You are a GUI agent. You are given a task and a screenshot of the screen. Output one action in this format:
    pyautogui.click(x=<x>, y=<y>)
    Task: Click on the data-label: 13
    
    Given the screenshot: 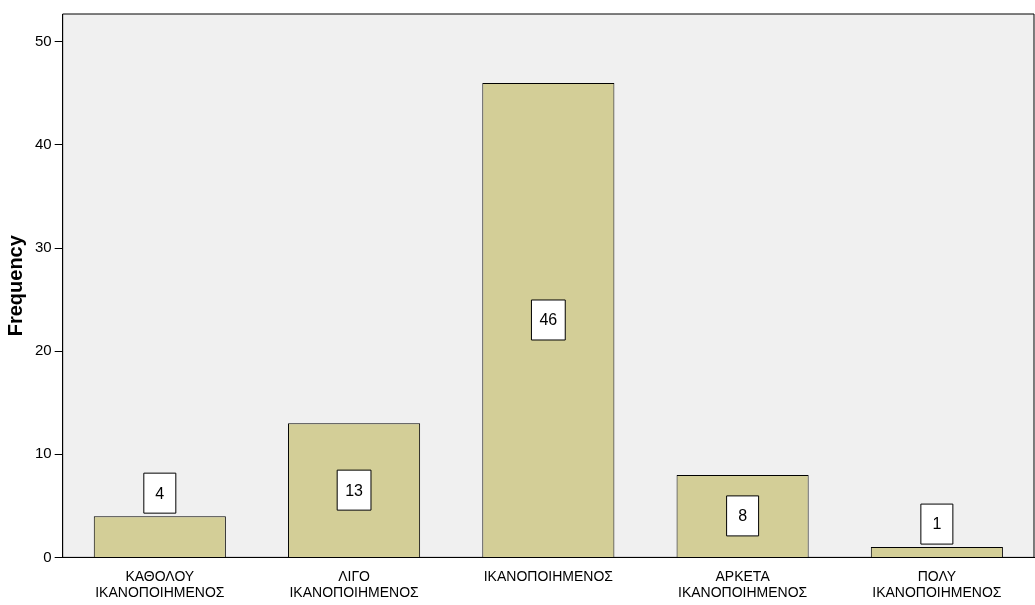 What is the action you would take?
    pyautogui.click(x=354, y=490)
    